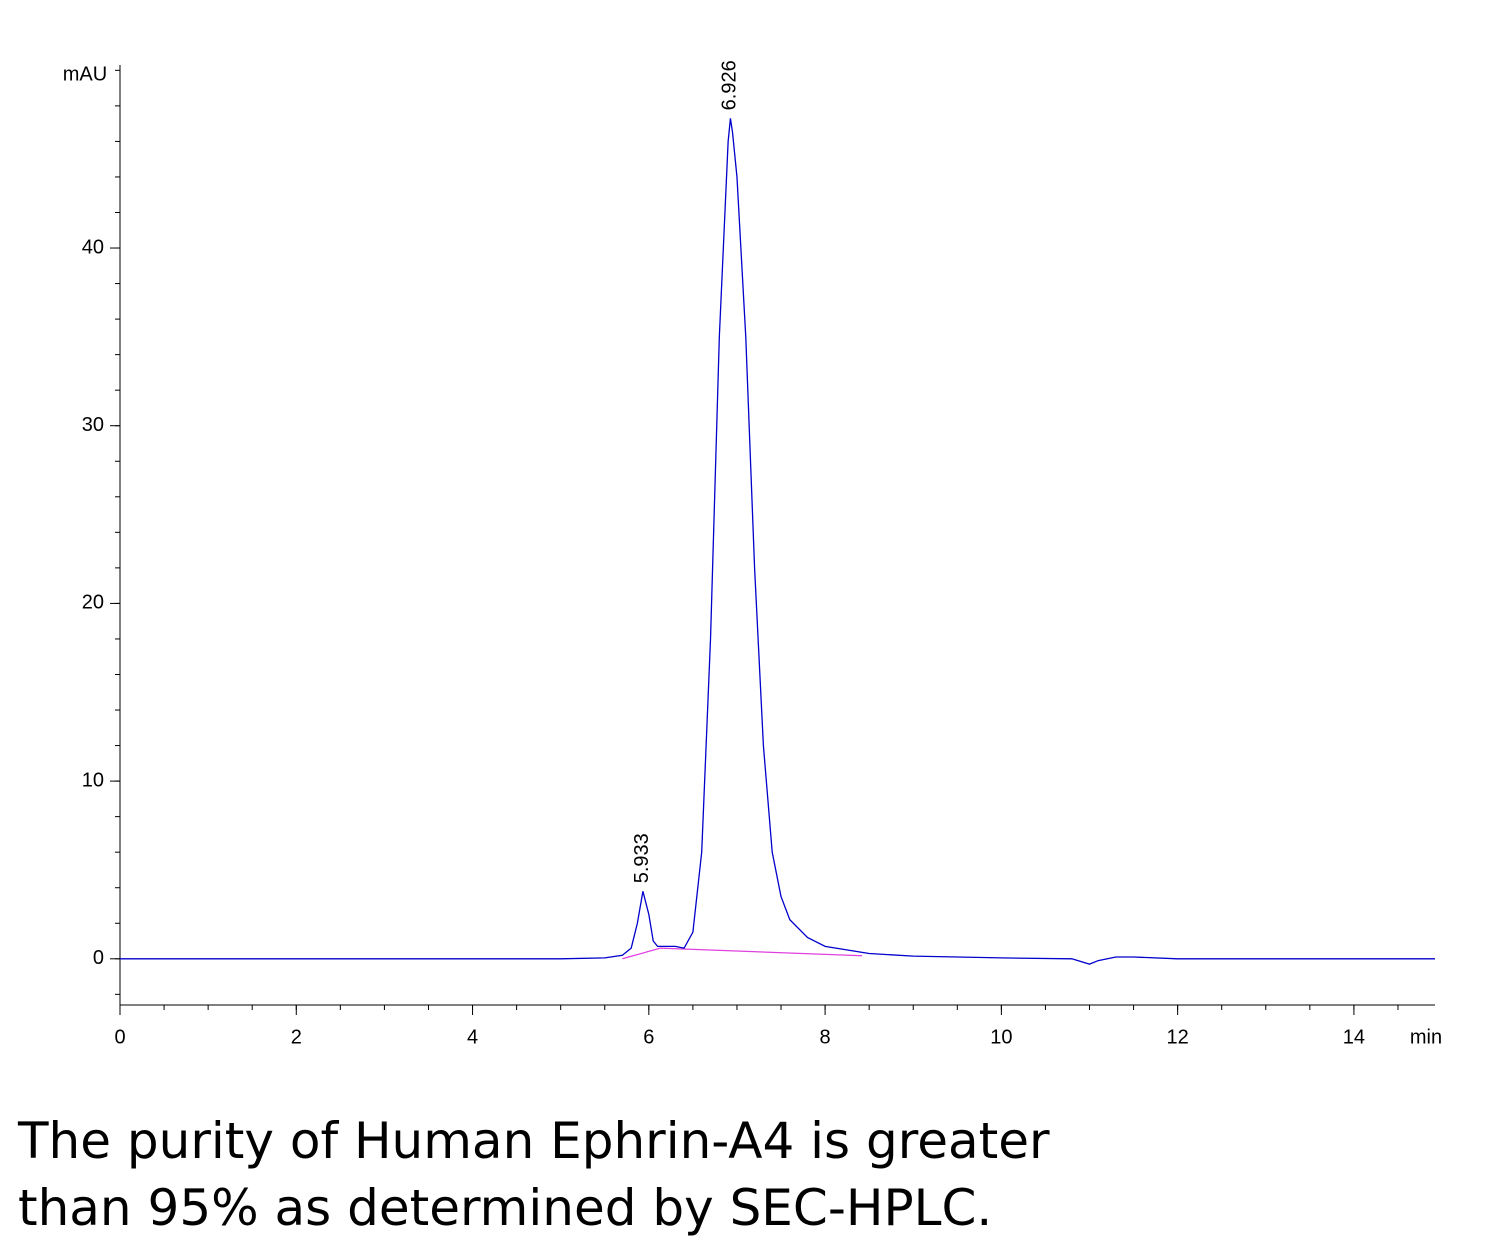  Describe the element at coordinates (533, 1141) in the screenshot. I see `caption-line: The purity of Human Ephrin-A4 is greater` at that location.